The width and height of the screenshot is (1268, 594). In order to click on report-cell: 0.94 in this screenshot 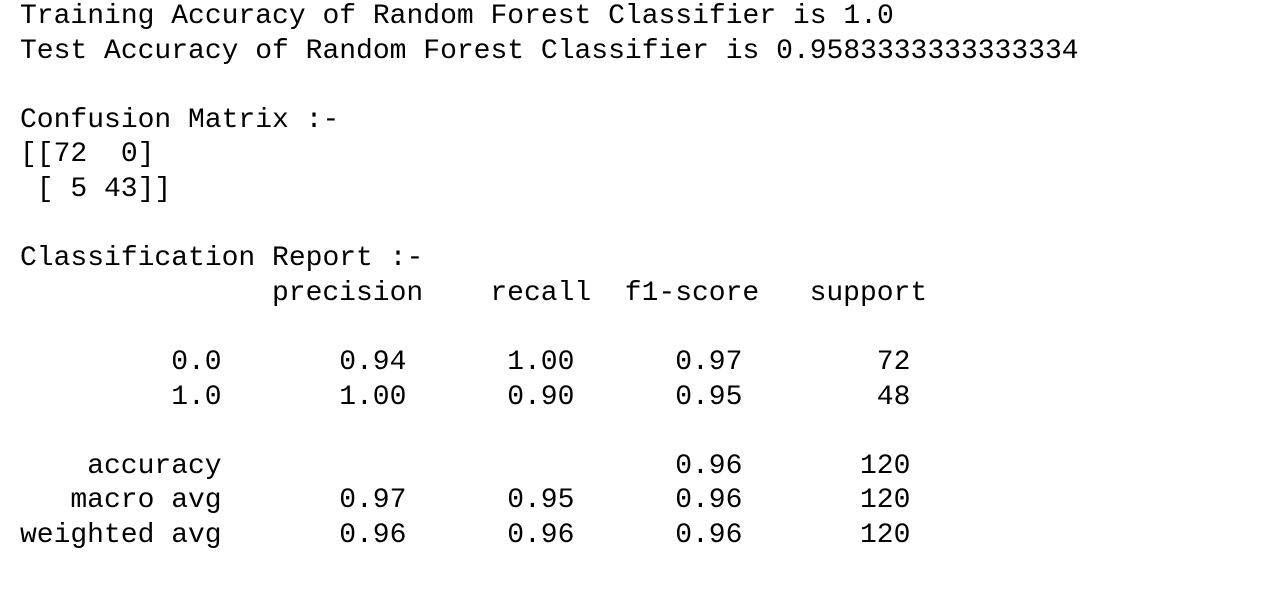, I will do `click(373, 362)`.